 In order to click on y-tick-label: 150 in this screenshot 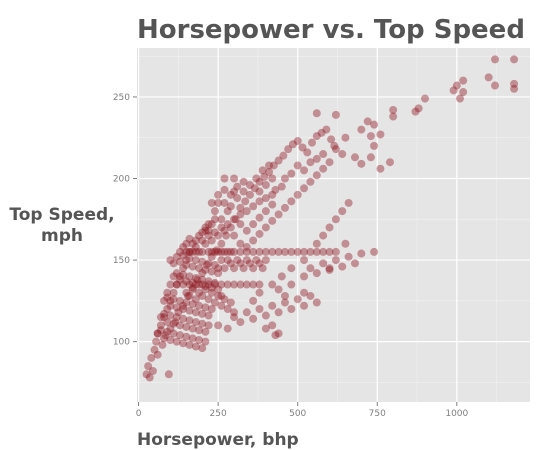, I will do `click(121, 261)`.